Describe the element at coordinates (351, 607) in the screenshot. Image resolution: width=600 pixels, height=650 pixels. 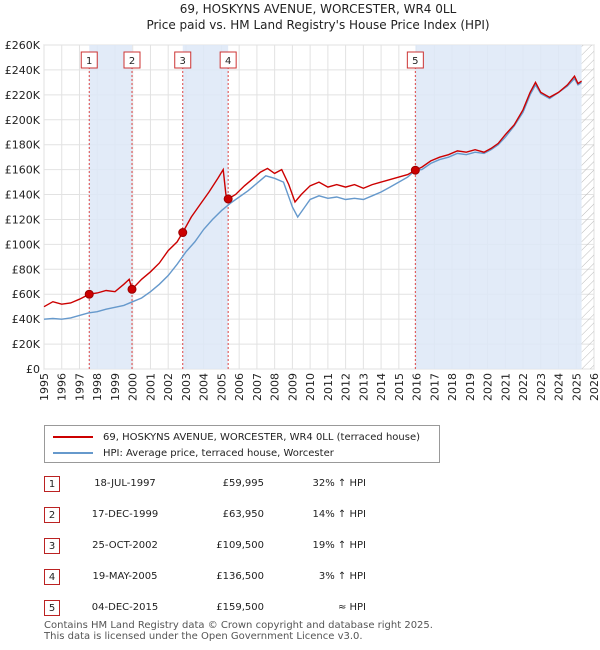
I see `sale-hpi-comparison: ≈ HPI` at that location.